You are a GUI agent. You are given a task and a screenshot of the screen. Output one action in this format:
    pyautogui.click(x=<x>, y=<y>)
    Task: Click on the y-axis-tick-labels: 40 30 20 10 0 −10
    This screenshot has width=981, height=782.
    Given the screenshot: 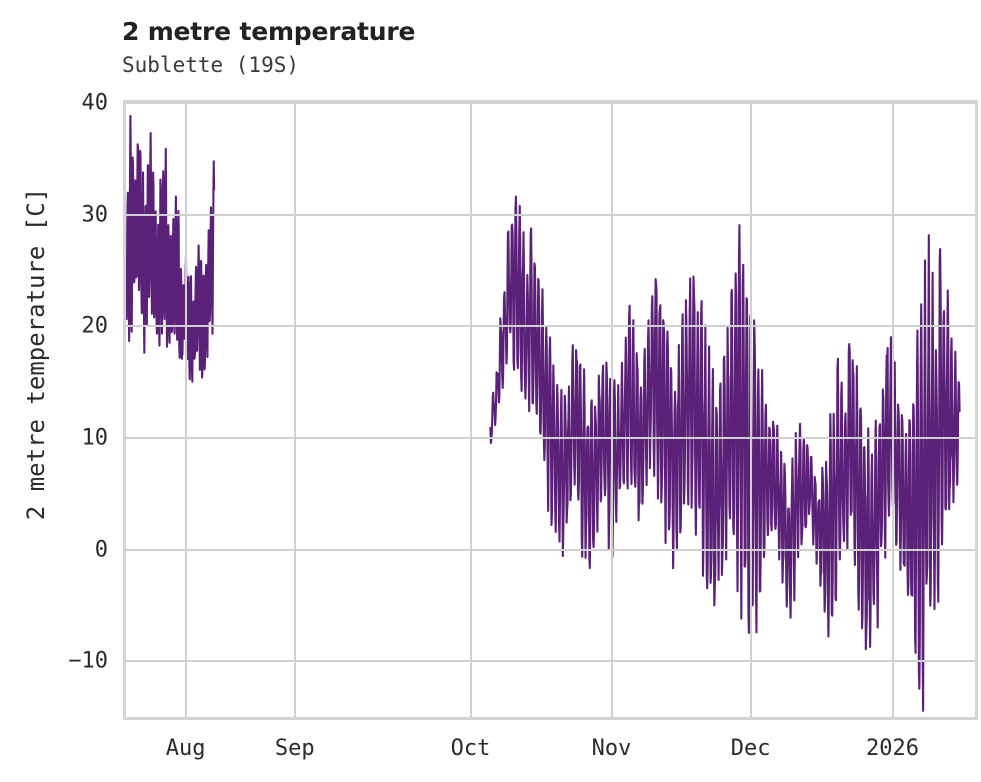 What is the action you would take?
    pyautogui.click(x=54, y=391)
    